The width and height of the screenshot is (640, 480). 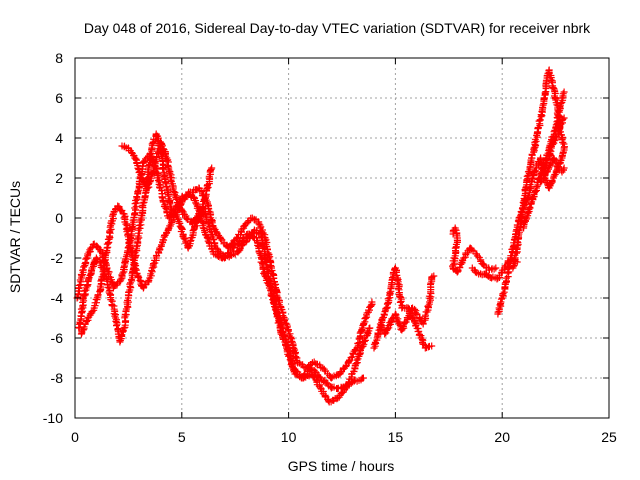 What do you see at coordinates (59, 58) in the screenshot?
I see `y-tick-label: 8` at bounding box center [59, 58].